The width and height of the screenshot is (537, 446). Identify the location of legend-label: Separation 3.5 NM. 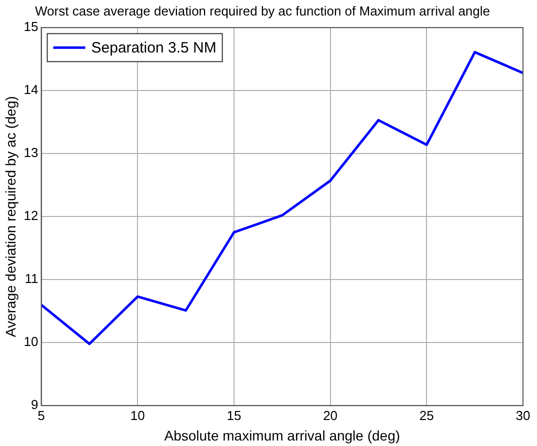
(153, 48).